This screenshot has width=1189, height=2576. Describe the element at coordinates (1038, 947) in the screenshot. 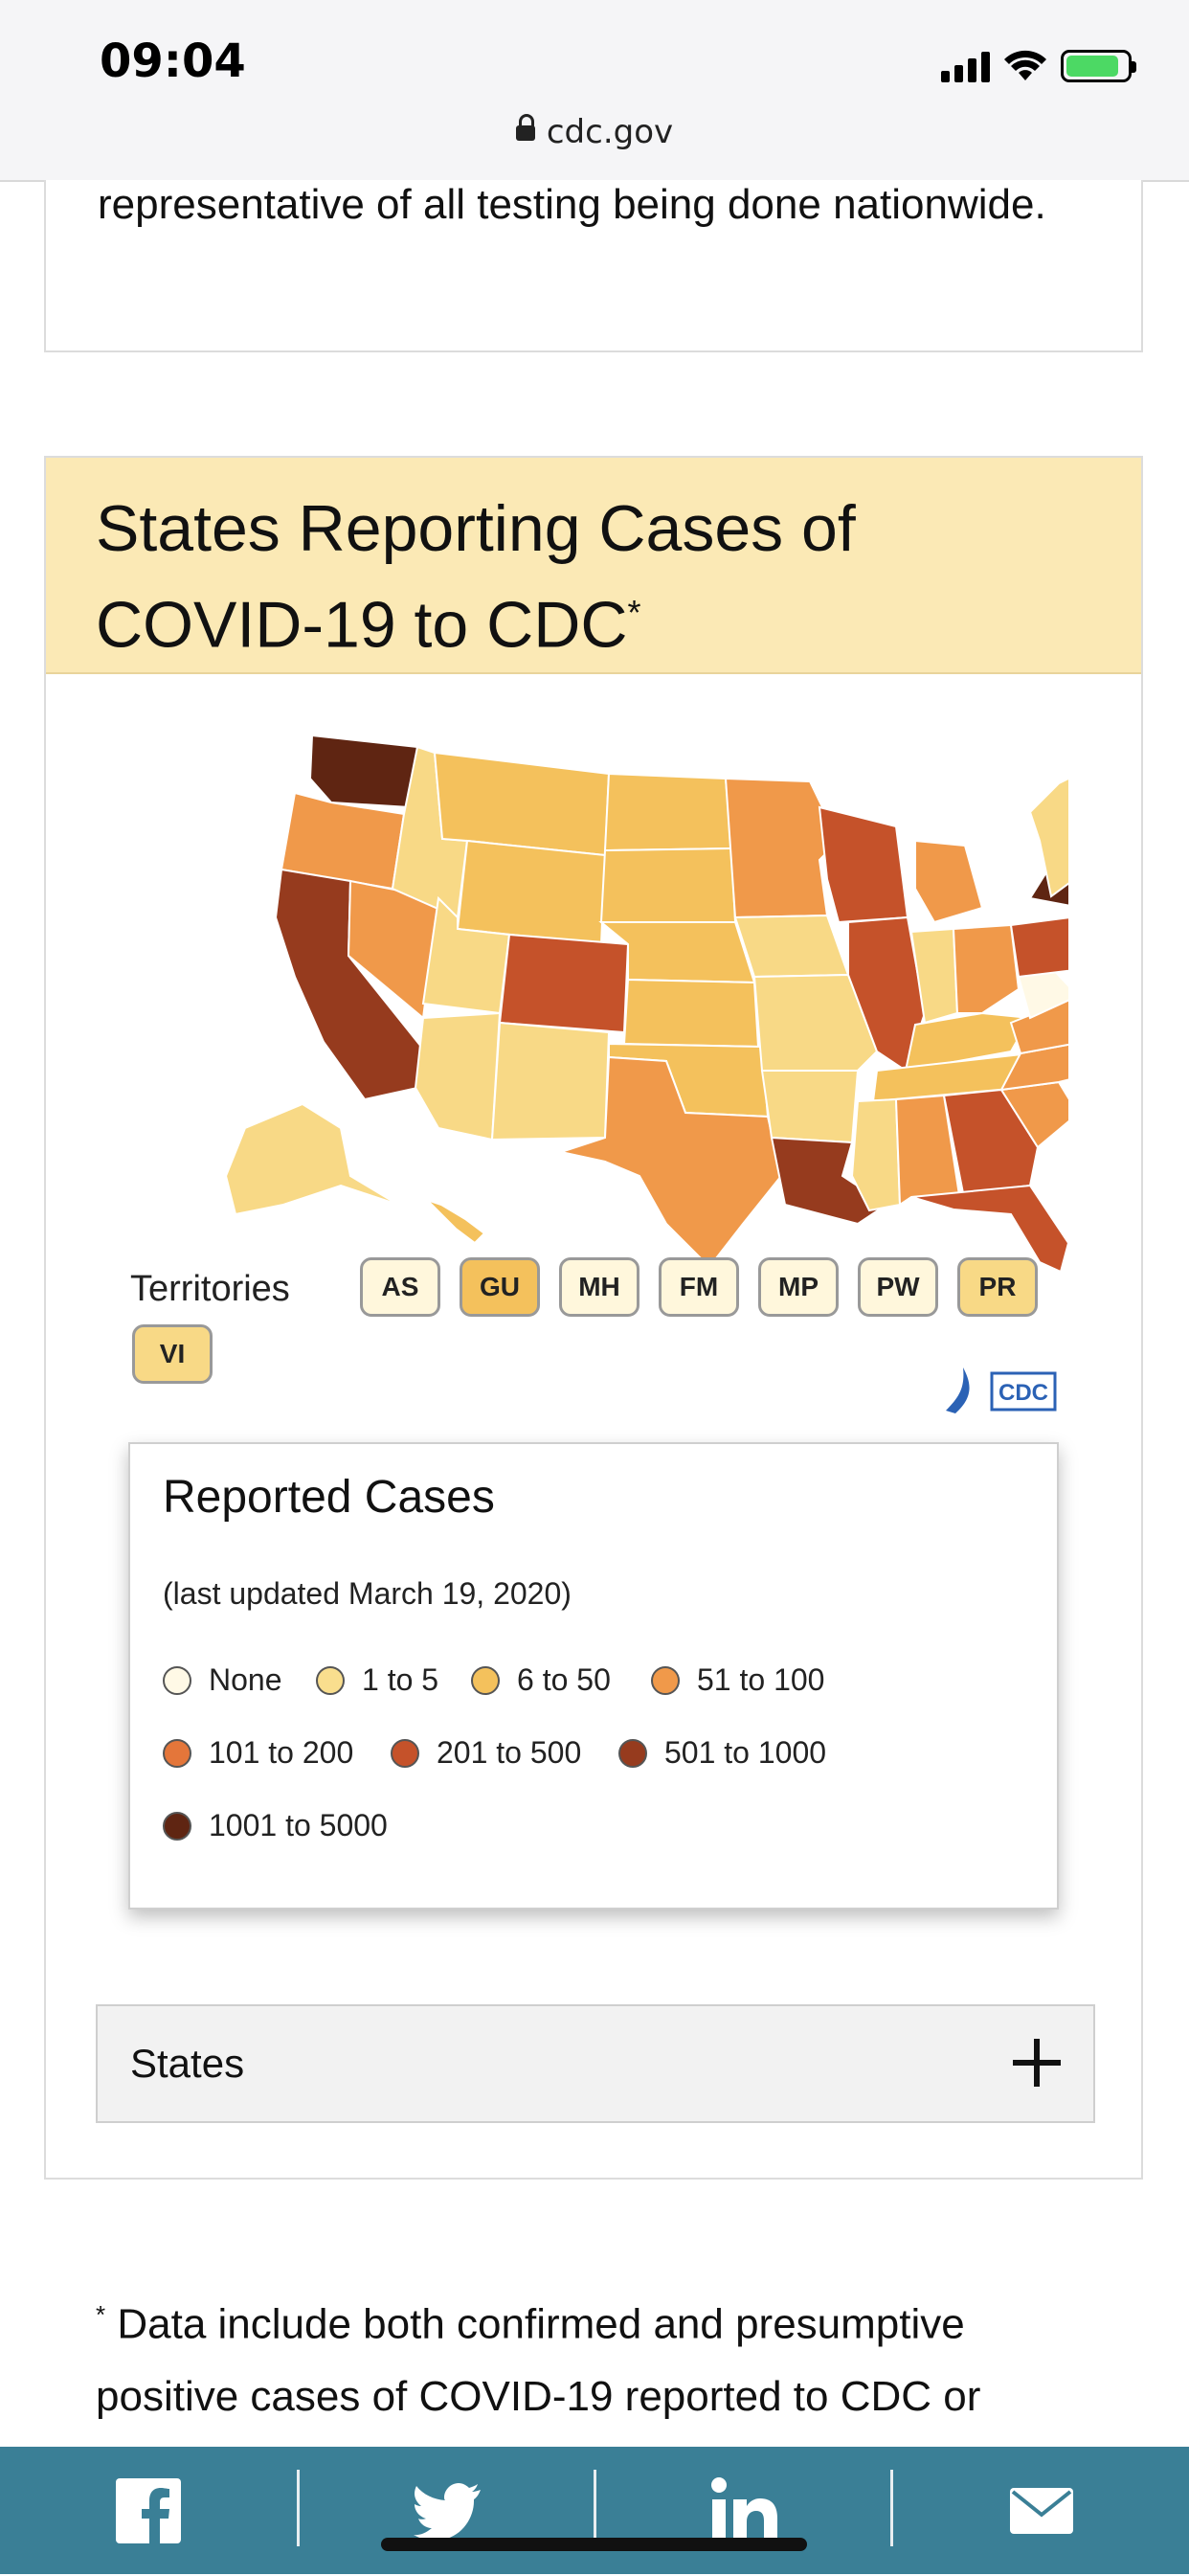

I see `state-pennsylvania` at that location.